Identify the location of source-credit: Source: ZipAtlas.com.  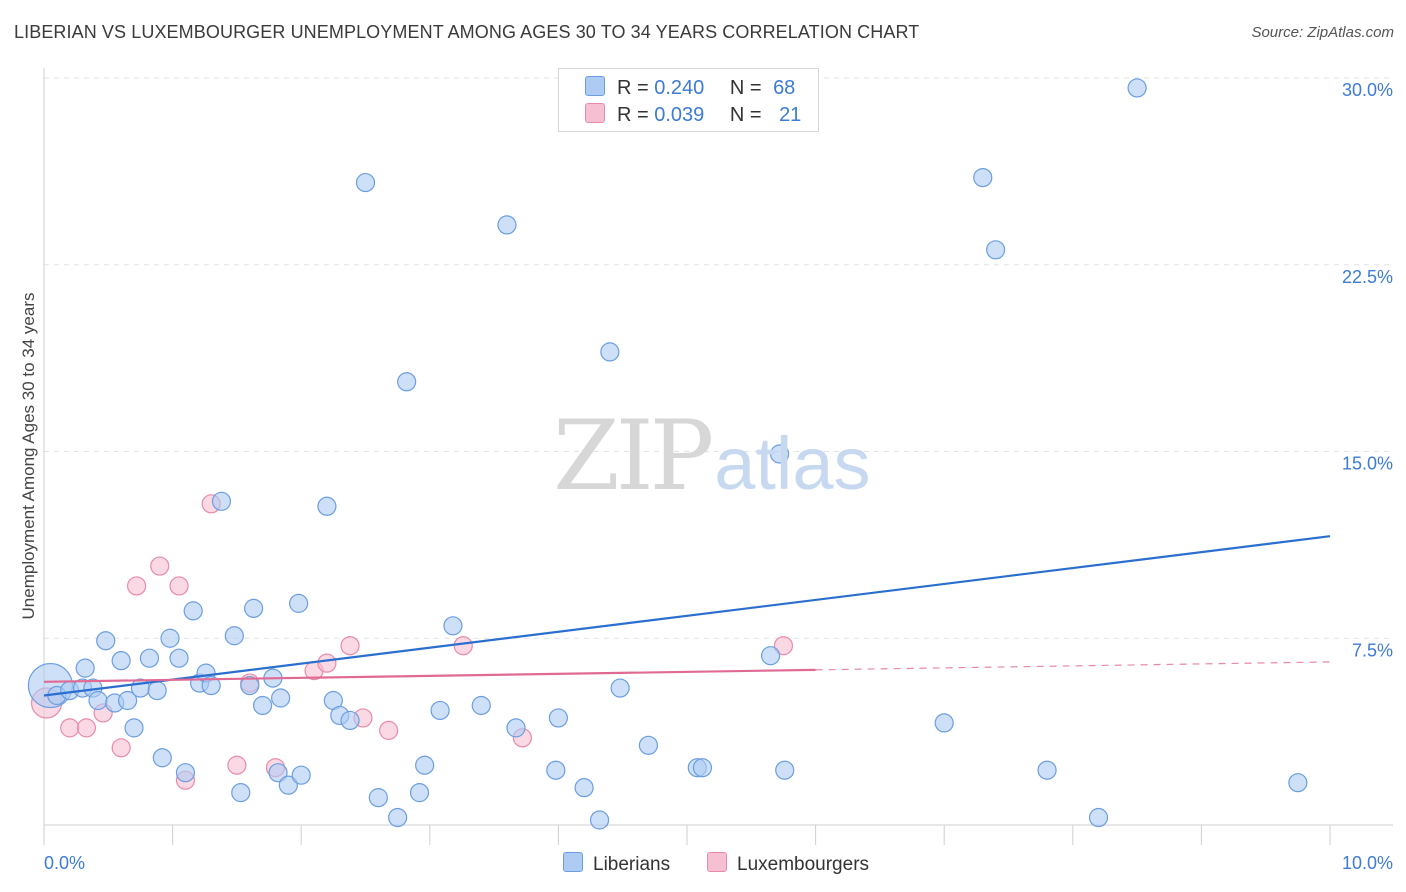
(1322, 32).